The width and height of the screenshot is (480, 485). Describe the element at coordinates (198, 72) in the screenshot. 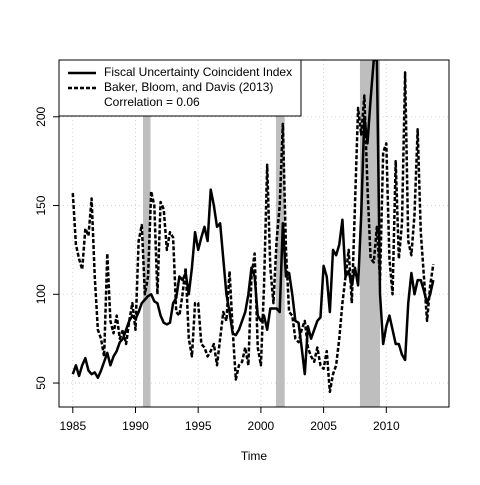

I see `legend-label: Fiscal Uncertainty Coincident Index` at that location.